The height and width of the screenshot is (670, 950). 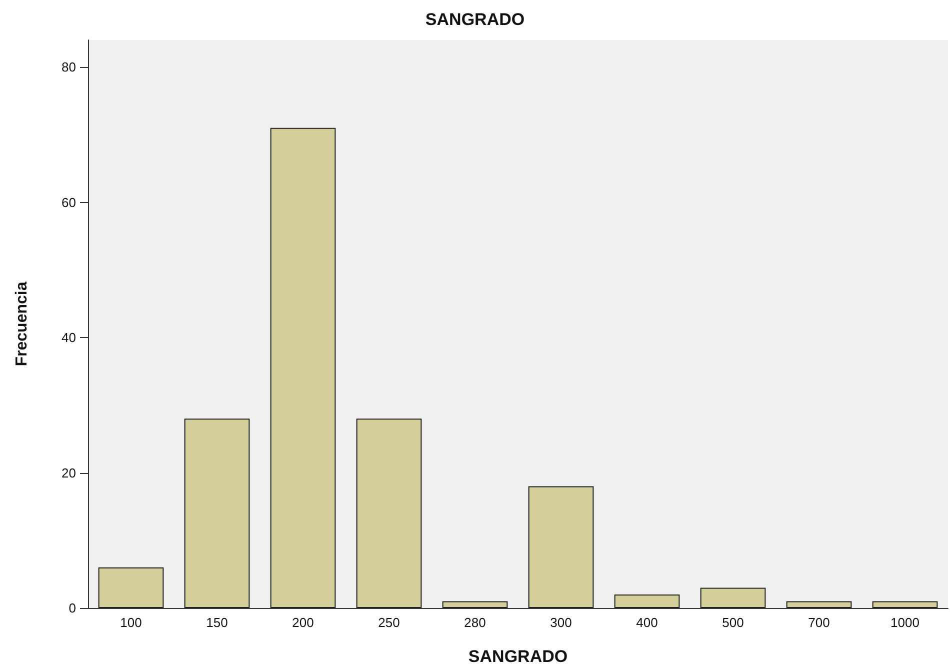 What do you see at coordinates (303, 622) in the screenshot?
I see `x-tick-label: 200` at bounding box center [303, 622].